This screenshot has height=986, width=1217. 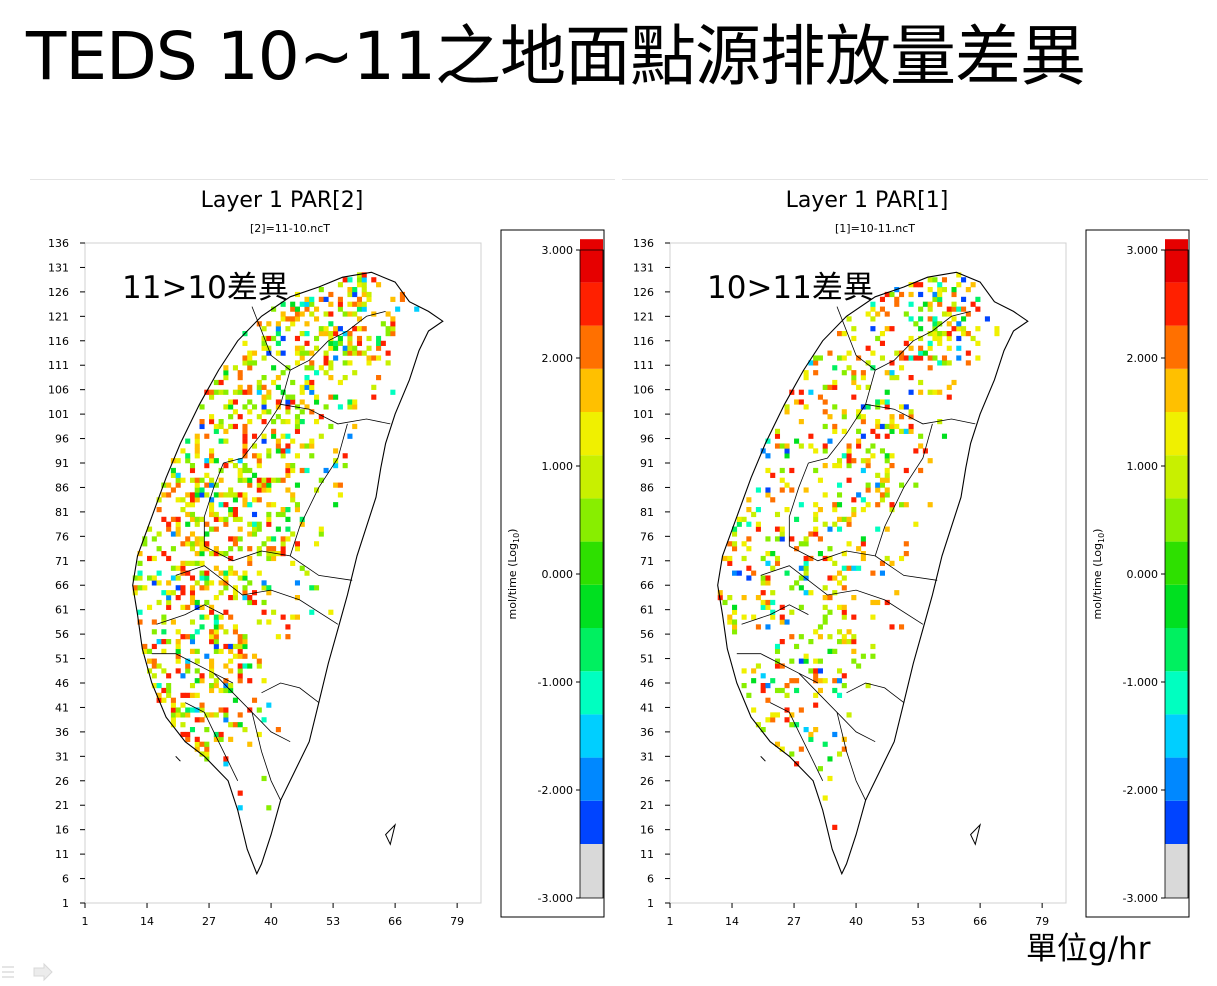 What do you see at coordinates (30, 973) in the screenshot?
I see `slide-nav-icons` at bounding box center [30, 973].